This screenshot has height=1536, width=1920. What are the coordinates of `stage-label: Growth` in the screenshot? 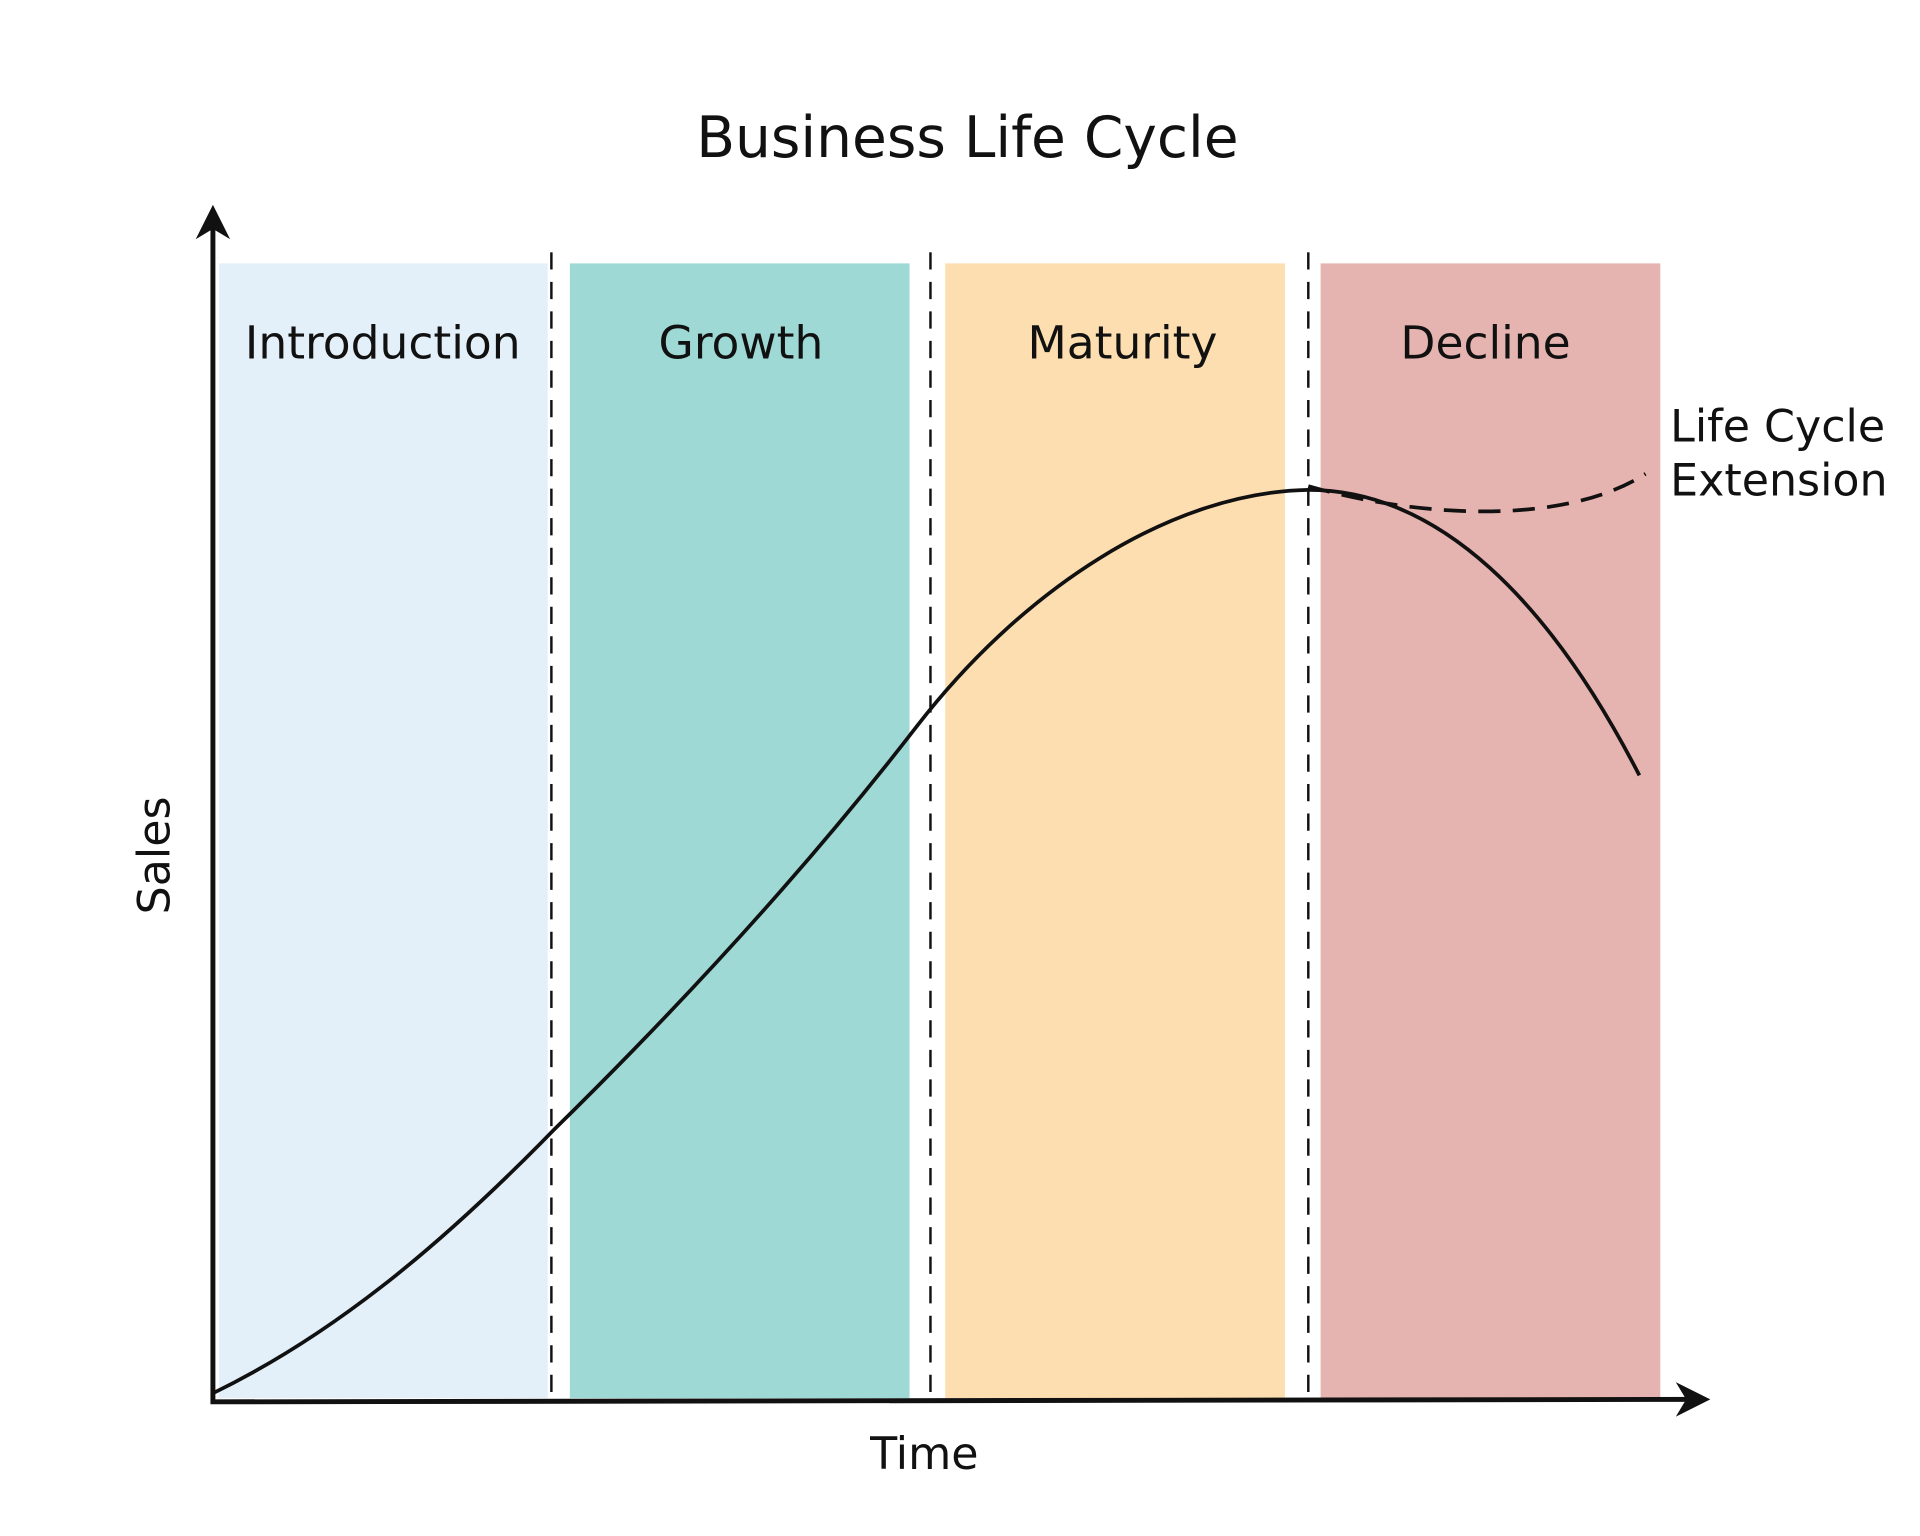 It's located at (741, 342).